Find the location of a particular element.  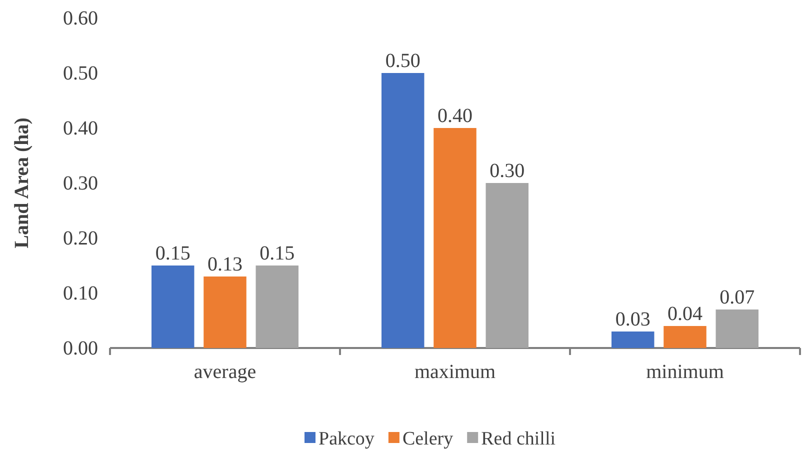

x-tick-label: minimum is located at coordinates (685, 372).